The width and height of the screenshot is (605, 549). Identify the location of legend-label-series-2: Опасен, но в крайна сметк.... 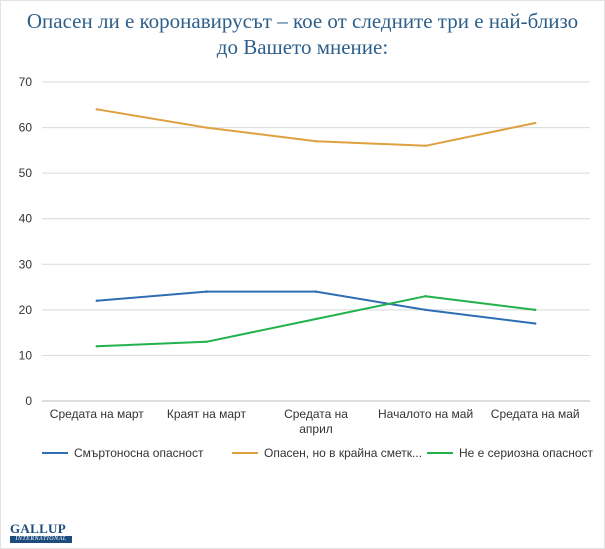
(343, 453).